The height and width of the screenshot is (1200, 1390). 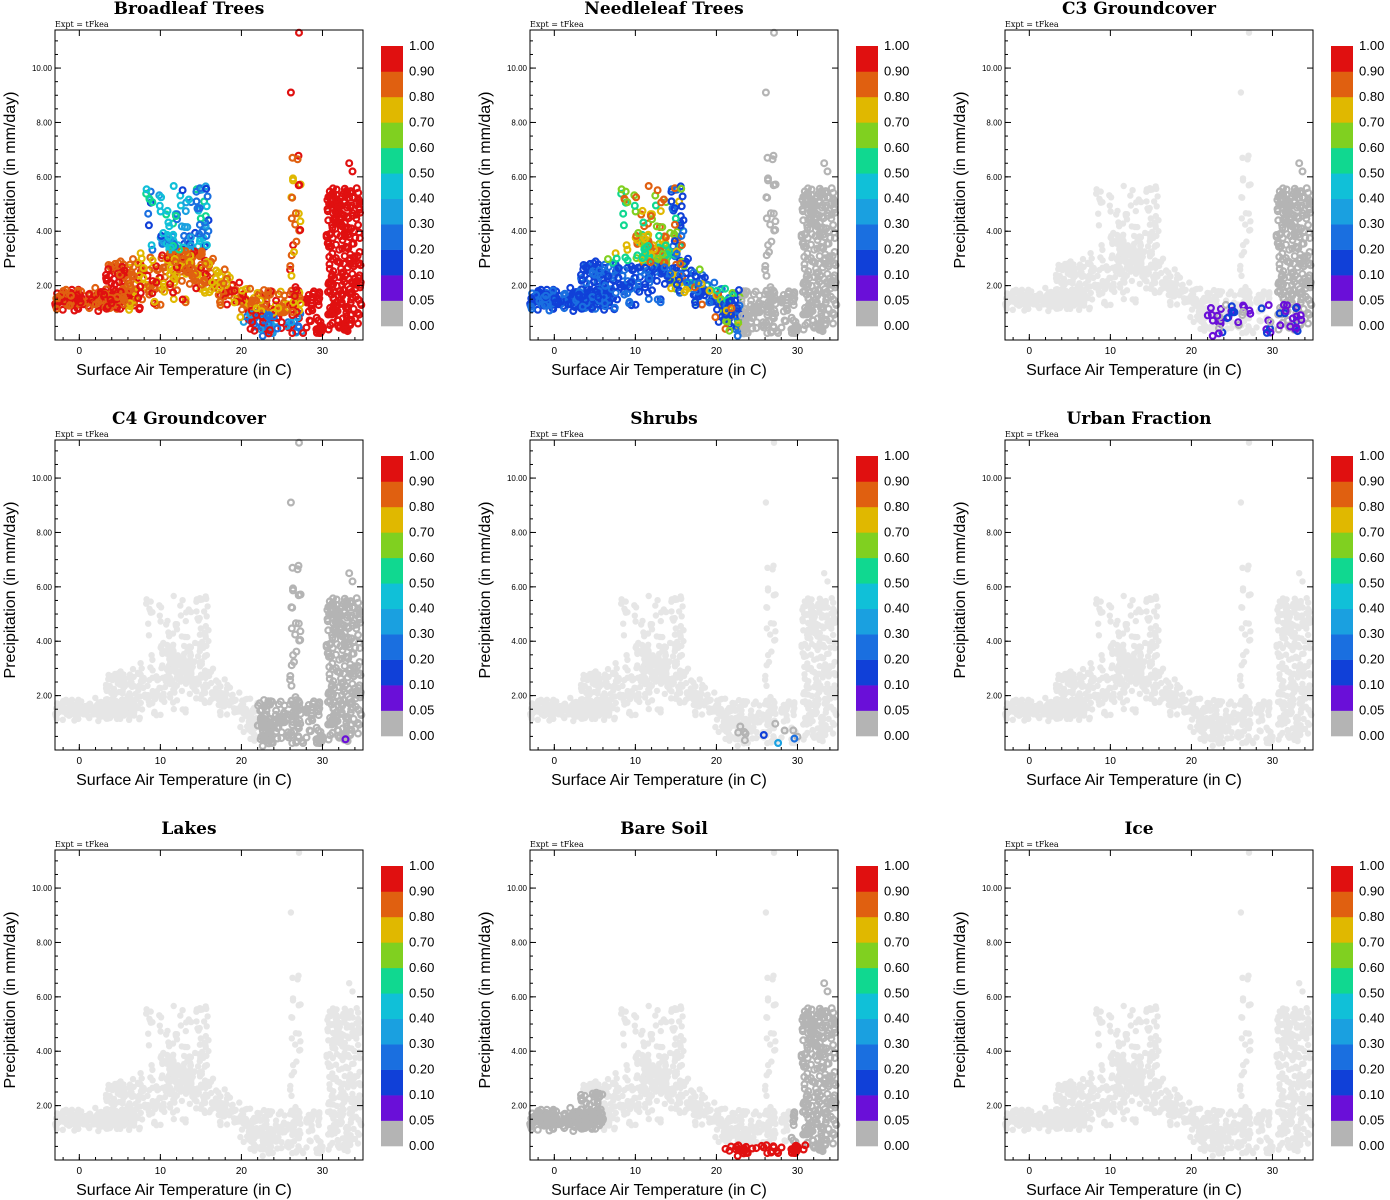 What do you see at coordinates (421, 557) in the screenshot?
I see `colorbar-label: 0.60` at bounding box center [421, 557].